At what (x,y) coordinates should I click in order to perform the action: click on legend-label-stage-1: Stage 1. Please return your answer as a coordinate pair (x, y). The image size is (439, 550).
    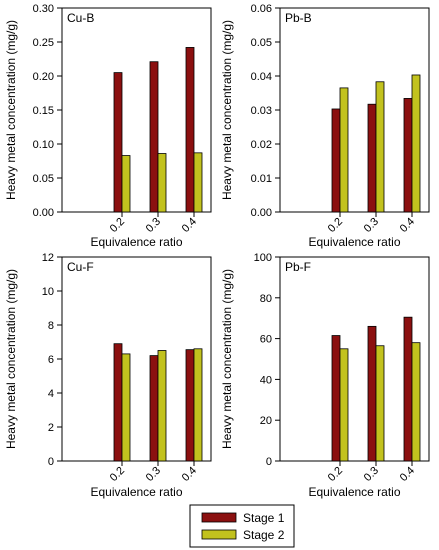
    Looking at the image, I should click on (264, 518).